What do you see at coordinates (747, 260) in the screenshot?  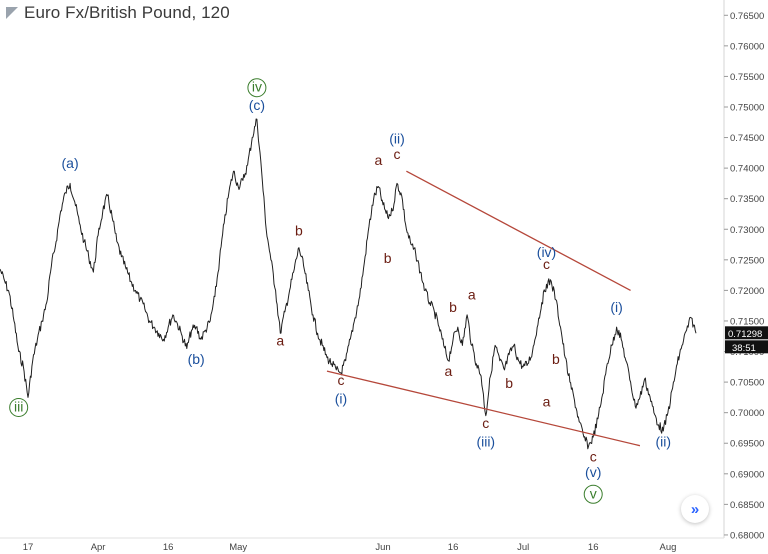 I see `y-tick-label: 0.72500` at bounding box center [747, 260].